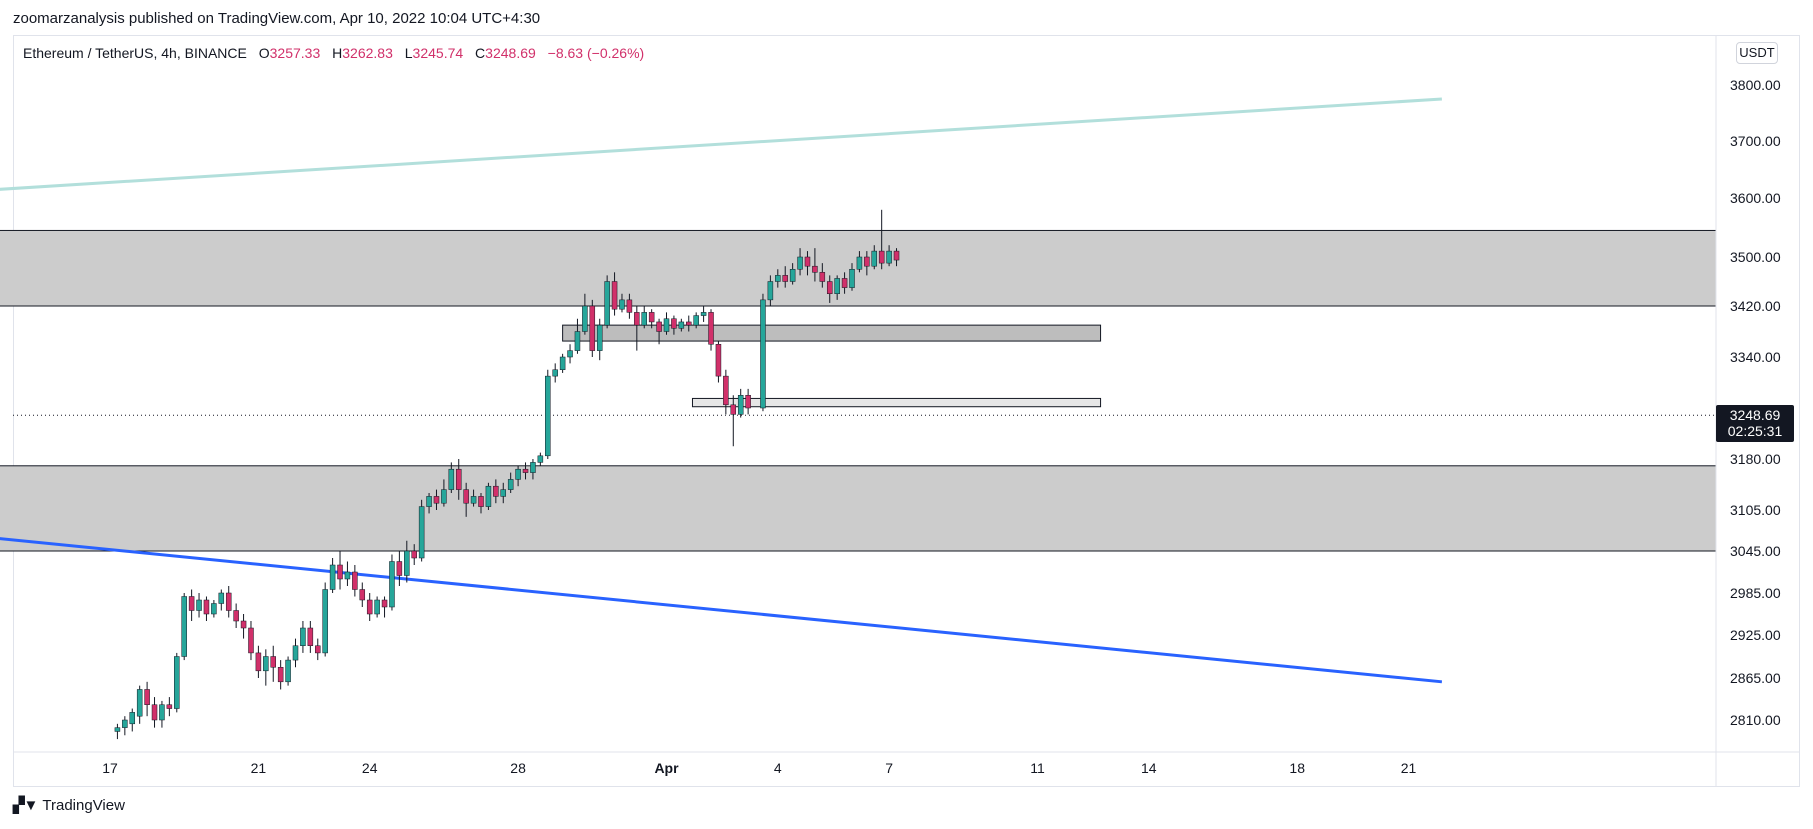 This screenshot has width=1813, height=829. What do you see at coordinates (896, 402) in the screenshot?
I see `mid-support-box` at bounding box center [896, 402].